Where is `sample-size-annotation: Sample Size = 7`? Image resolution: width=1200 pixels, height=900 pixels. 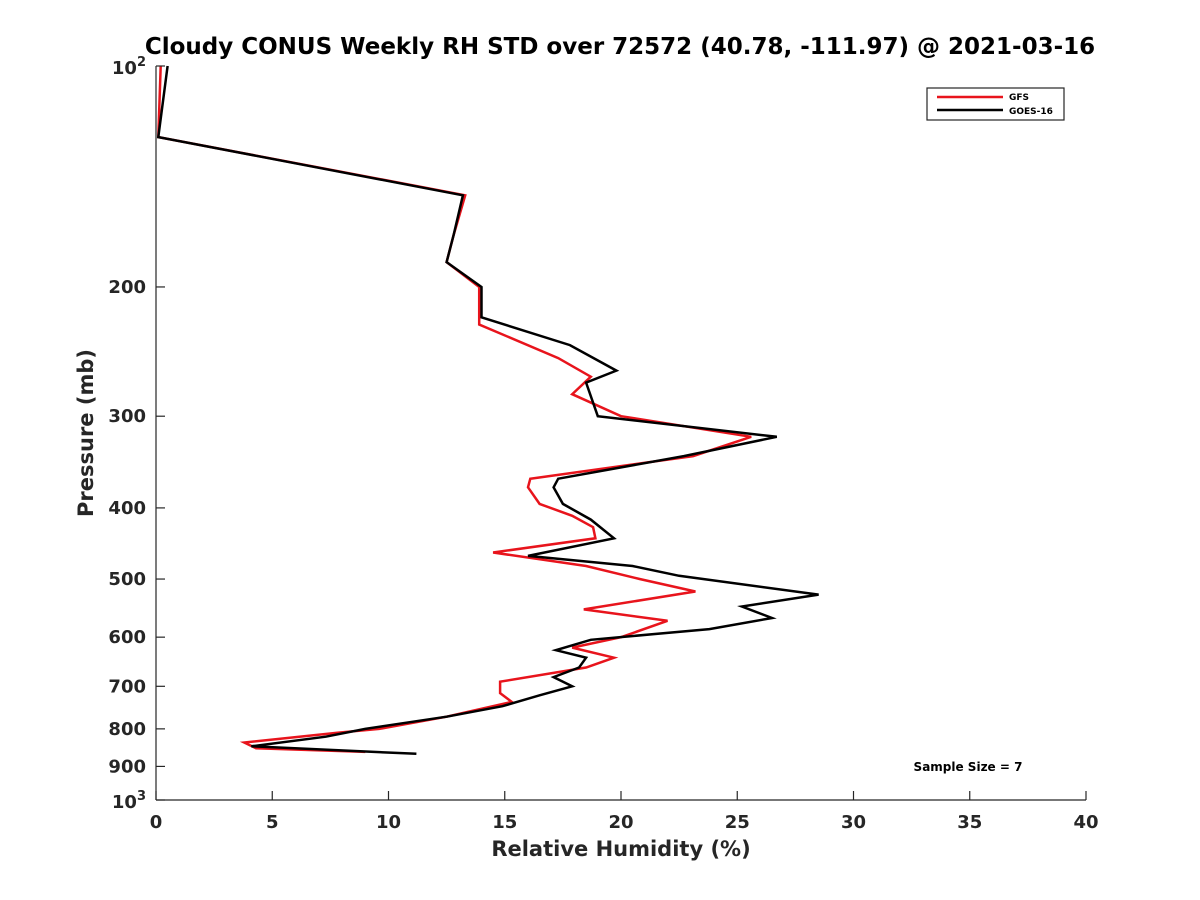 sample-size-annotation: Sample Size = 7 is located at coordinates (968, 767).